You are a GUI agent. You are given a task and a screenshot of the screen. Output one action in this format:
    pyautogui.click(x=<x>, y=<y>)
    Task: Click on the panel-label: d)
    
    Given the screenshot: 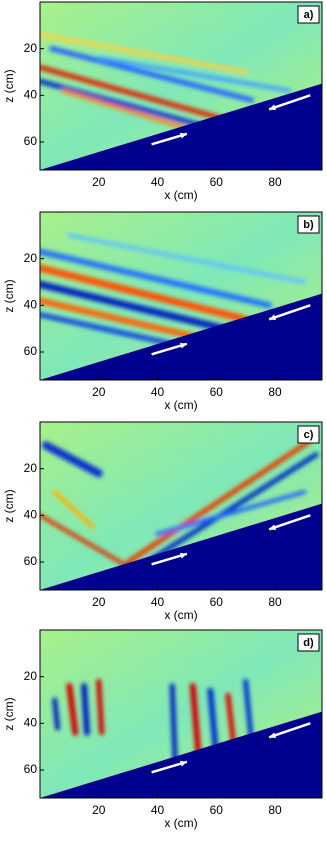 What is the action you would take?
    pyautogui.click(x=308, y=643)
    